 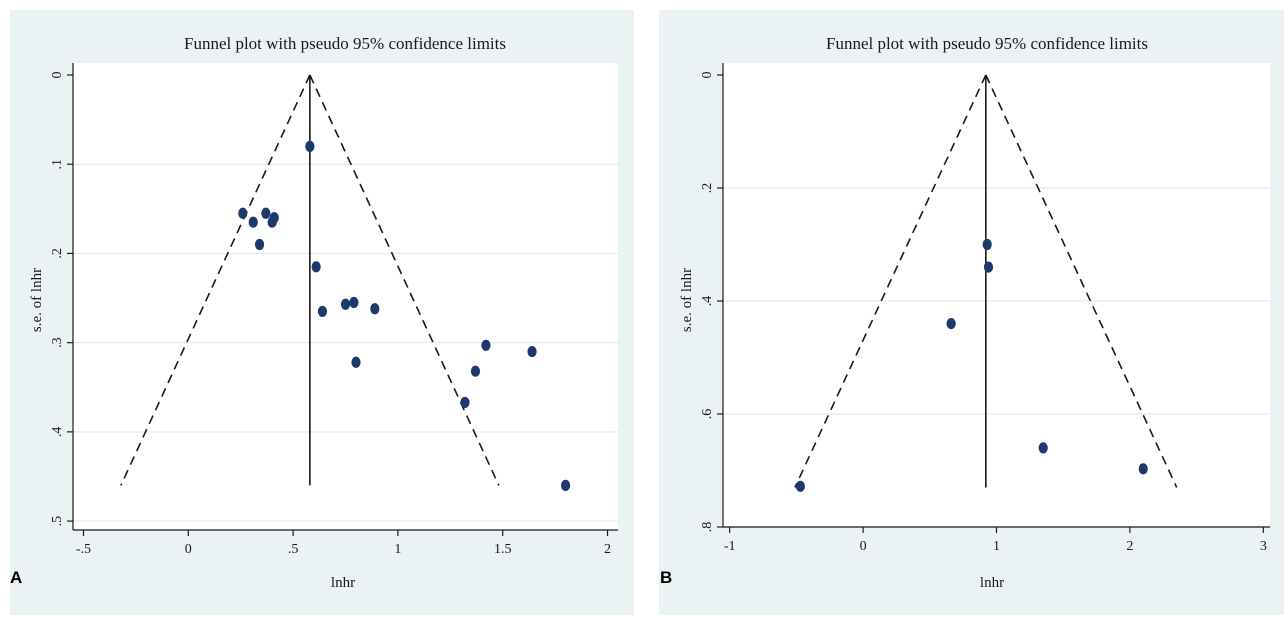 What do you see at coordinates (666, 577) in the screenshot?
I see `panel-letter: B` at bounding box center [666, 577].